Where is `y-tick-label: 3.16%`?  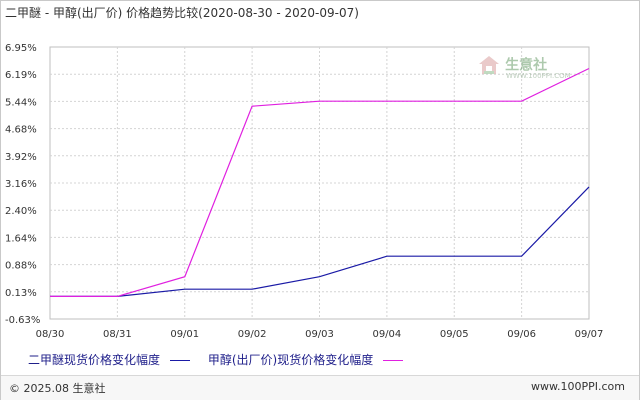
y-tick-label: 3.16% is located at coordinates (21, 184).